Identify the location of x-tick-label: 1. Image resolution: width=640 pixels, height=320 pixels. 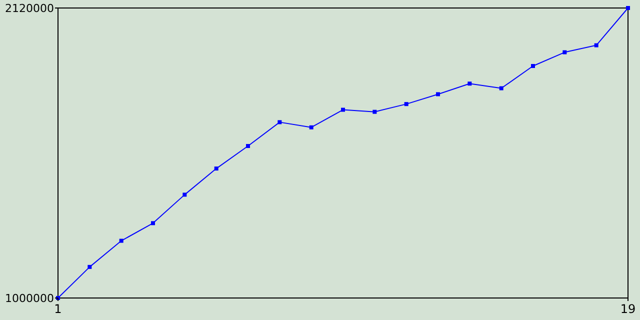
(58, 309).